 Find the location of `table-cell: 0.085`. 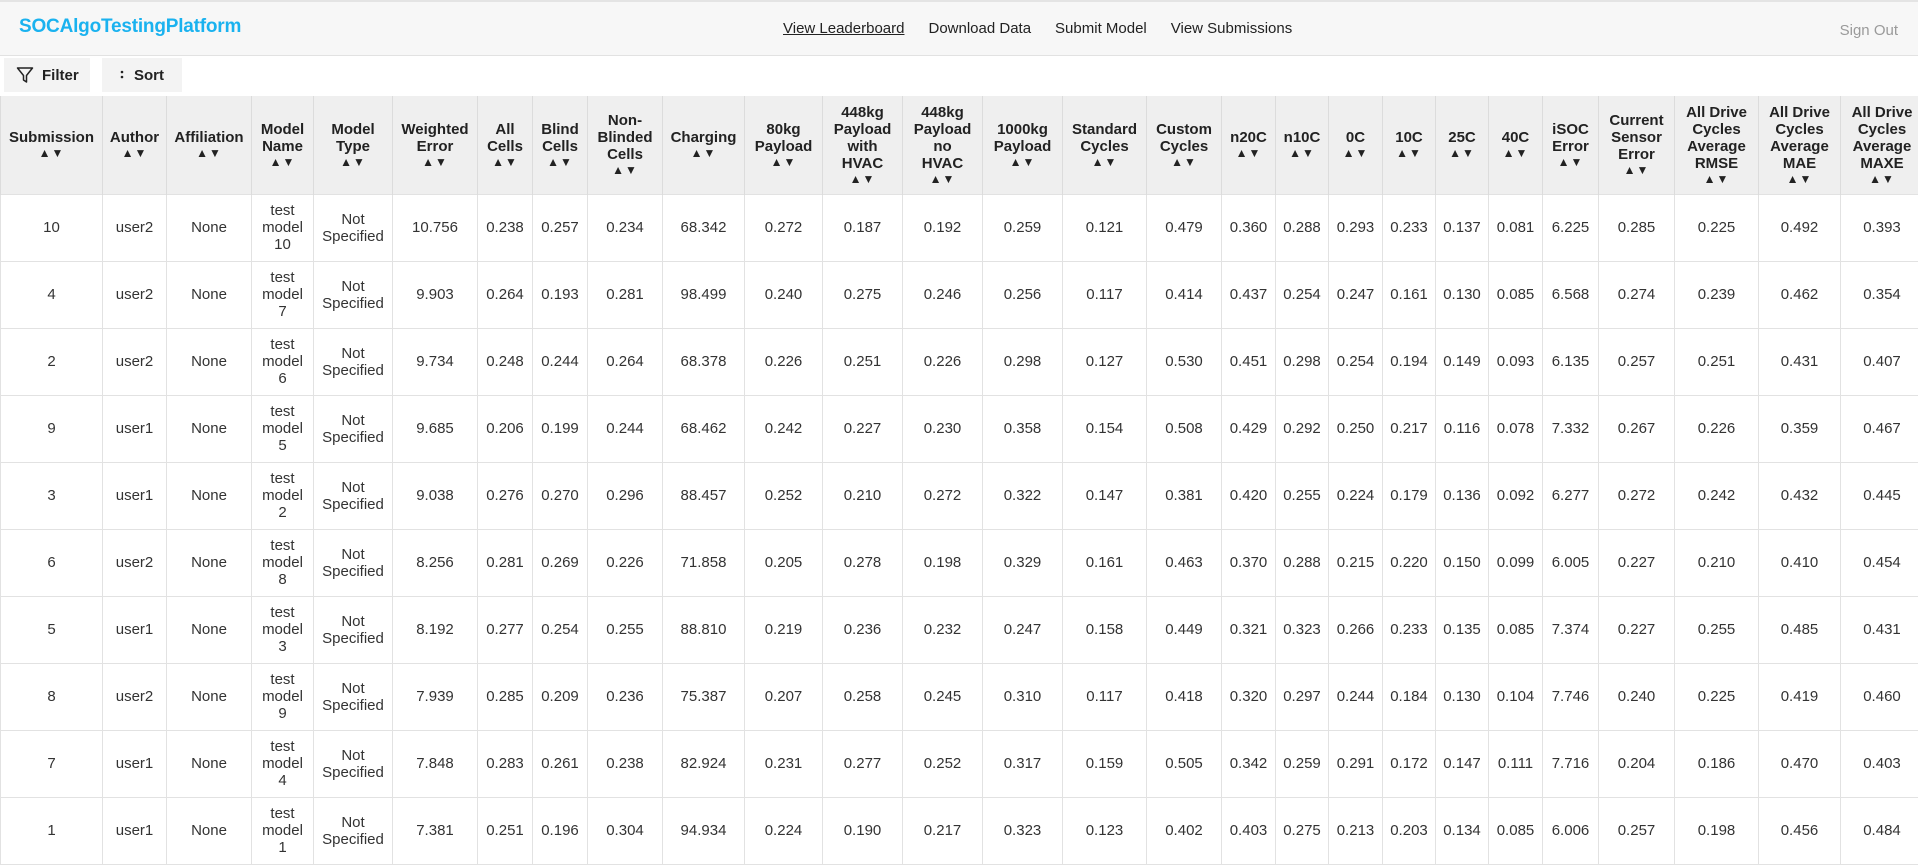

table-cell: 0.085 is located at coordinates (1515, 830).